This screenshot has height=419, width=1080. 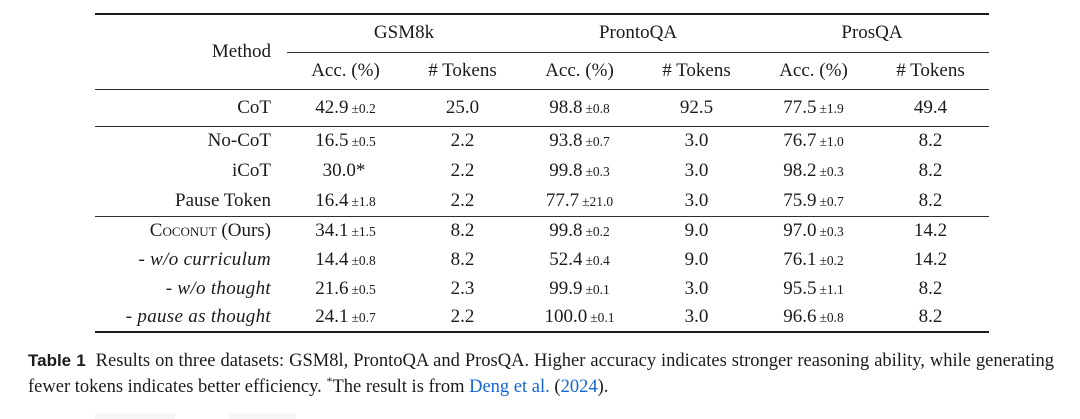 What do you see at coordinates (332, 107) in the screenshot?
I see `acc-value: 42.9` at bounding box center [332, 107].